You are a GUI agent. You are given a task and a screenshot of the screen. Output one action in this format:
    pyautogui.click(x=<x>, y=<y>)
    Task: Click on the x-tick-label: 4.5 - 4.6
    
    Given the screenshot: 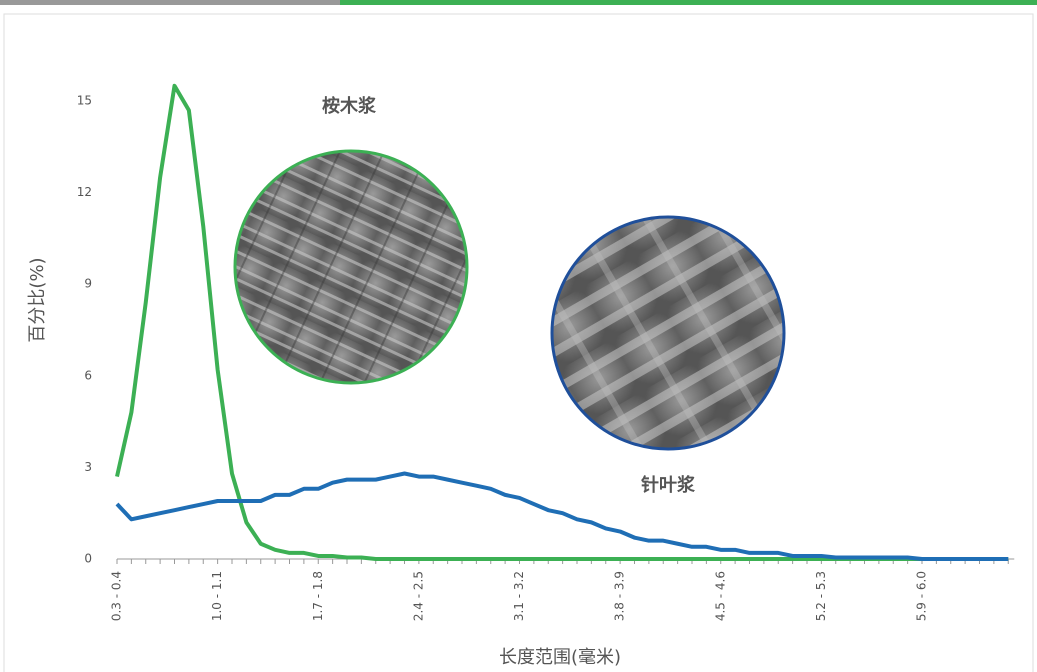 What is the action you would take?
    pyautogui.click(x=720, y=596)
    